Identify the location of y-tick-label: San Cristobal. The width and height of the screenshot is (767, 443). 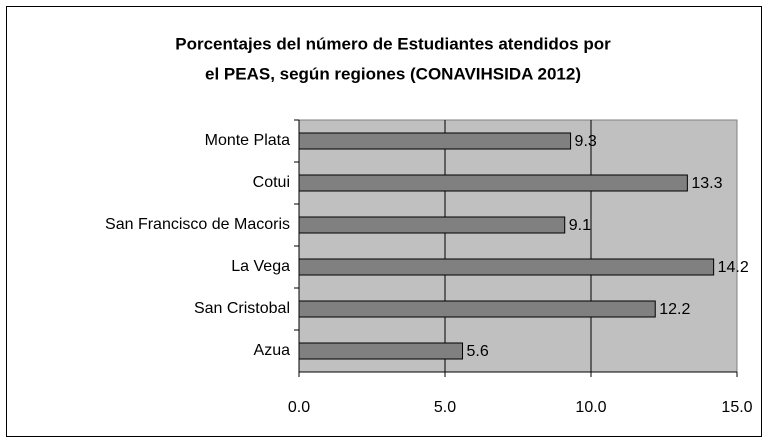
(242, 308).